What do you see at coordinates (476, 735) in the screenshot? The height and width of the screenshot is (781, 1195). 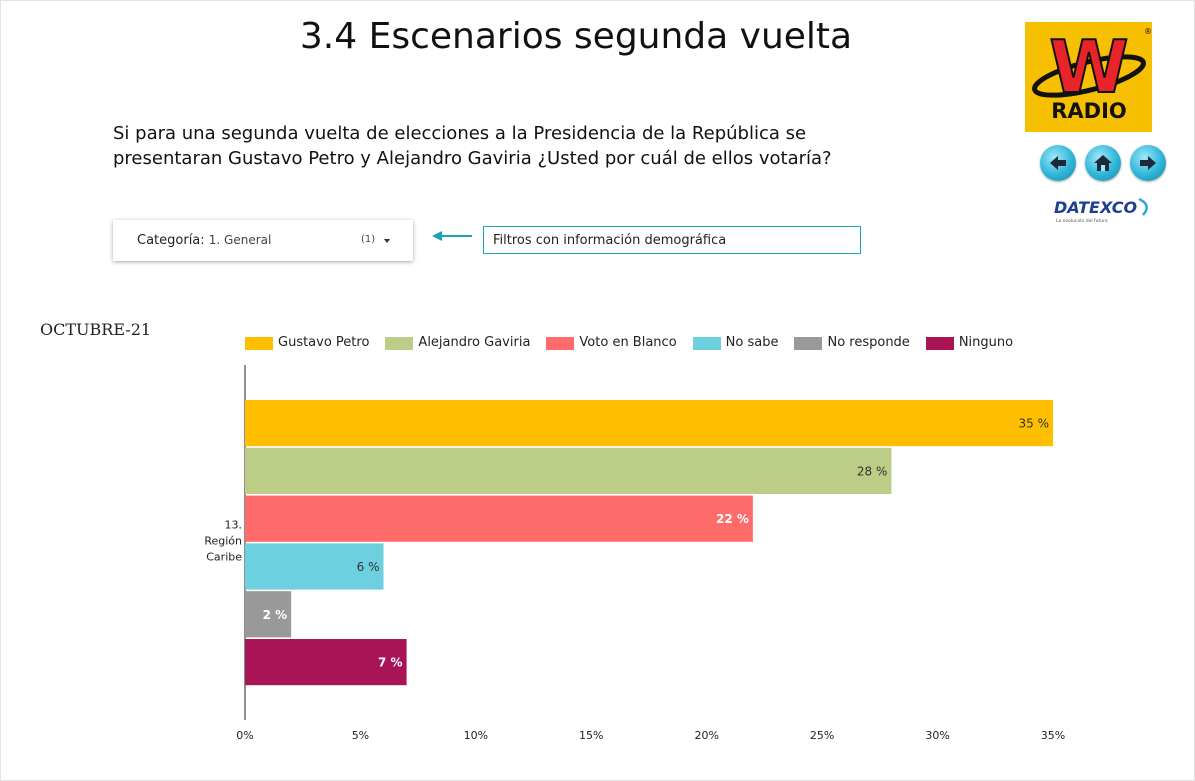 I see `x-tick-label: 10%` at bounding box center [476, 735].